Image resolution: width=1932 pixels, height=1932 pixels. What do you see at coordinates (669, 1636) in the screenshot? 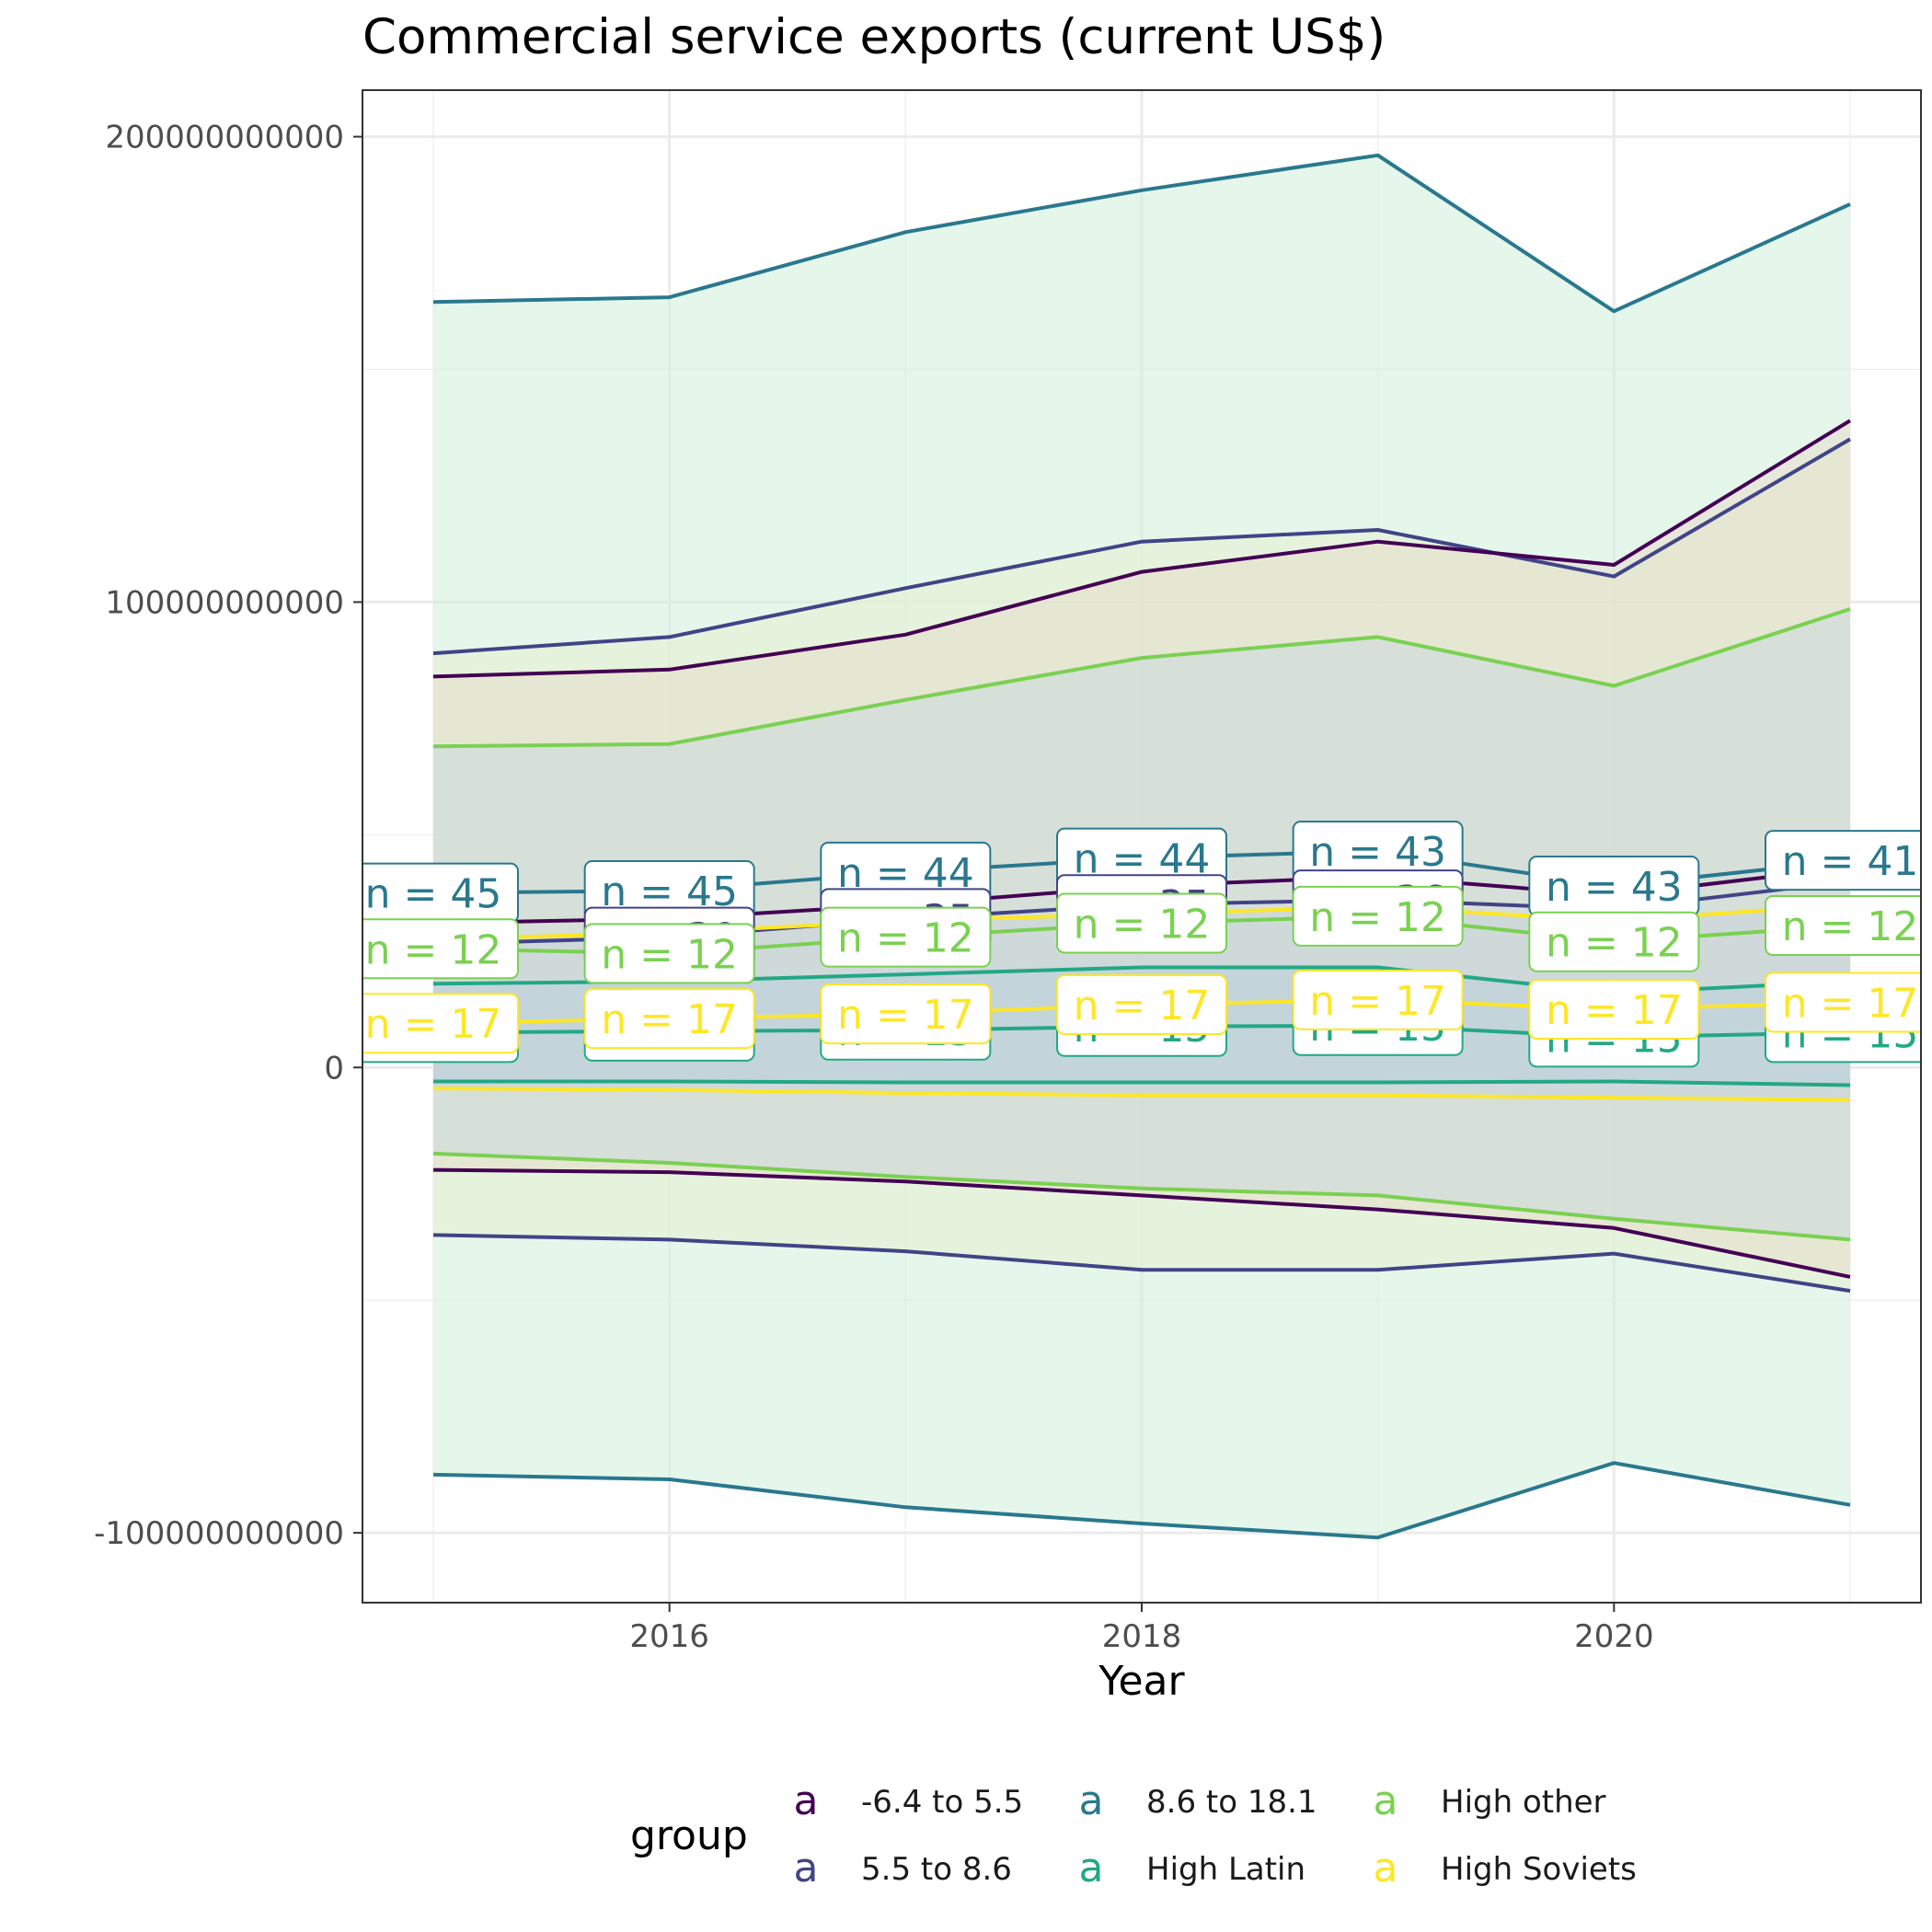
I see `x-tick-label: 2016` at bounding box center [669, 1636].